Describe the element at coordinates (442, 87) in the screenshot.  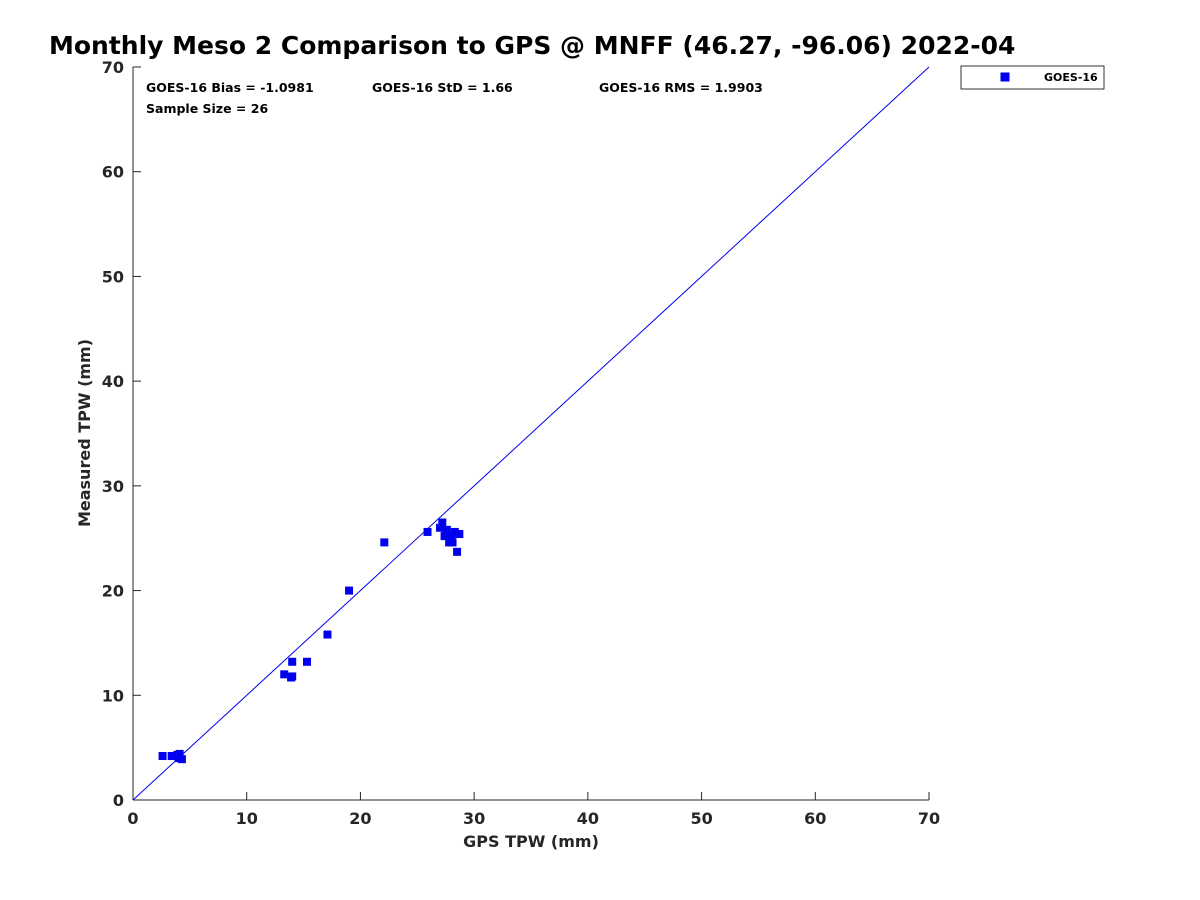
I see `std-annotation: GOES-16 StD = 1.66` at that location.